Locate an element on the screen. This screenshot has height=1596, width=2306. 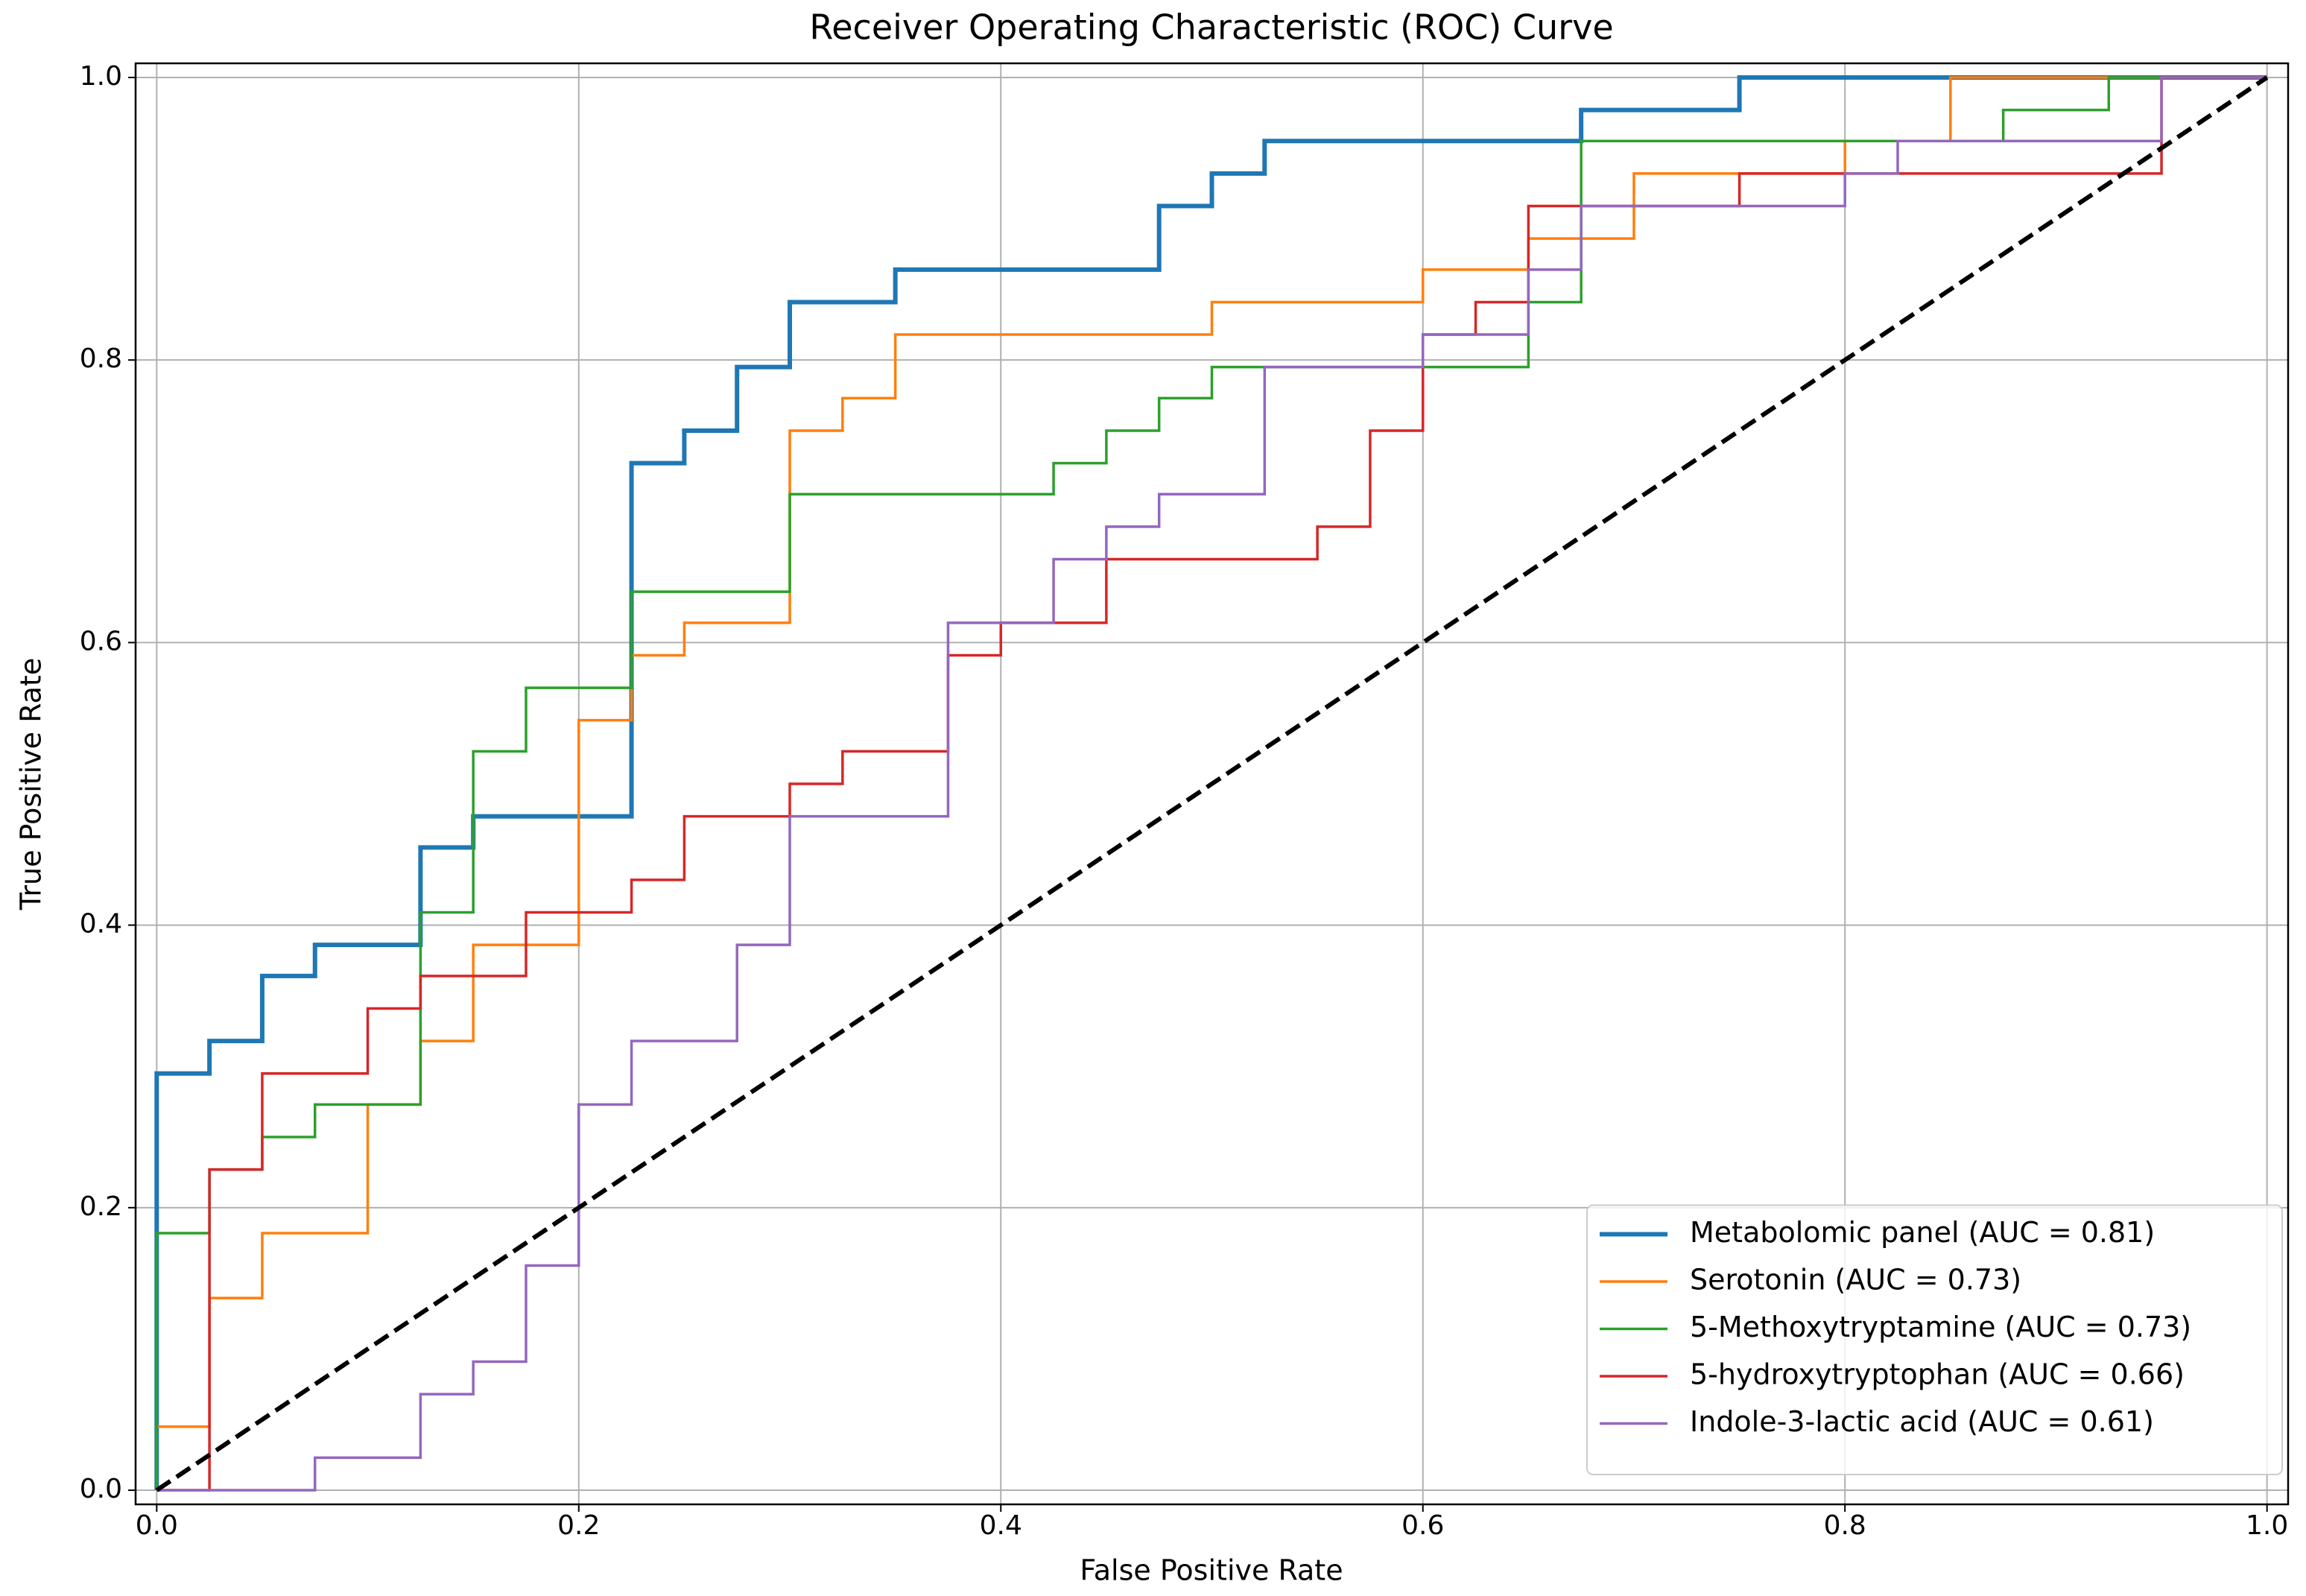
legend-label: Metabolomic panel (AUC = 0.81) is located at coordinates (1922, 1232).